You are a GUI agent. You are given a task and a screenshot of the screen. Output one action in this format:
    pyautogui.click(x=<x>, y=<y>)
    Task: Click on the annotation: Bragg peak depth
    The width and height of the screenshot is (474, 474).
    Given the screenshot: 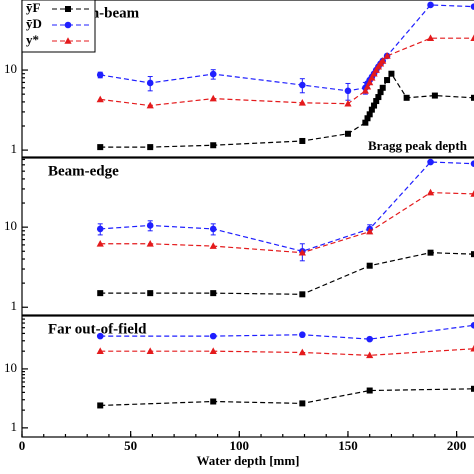 What is the action you would take?
    pyautogui.click(x=418, y=145)
    